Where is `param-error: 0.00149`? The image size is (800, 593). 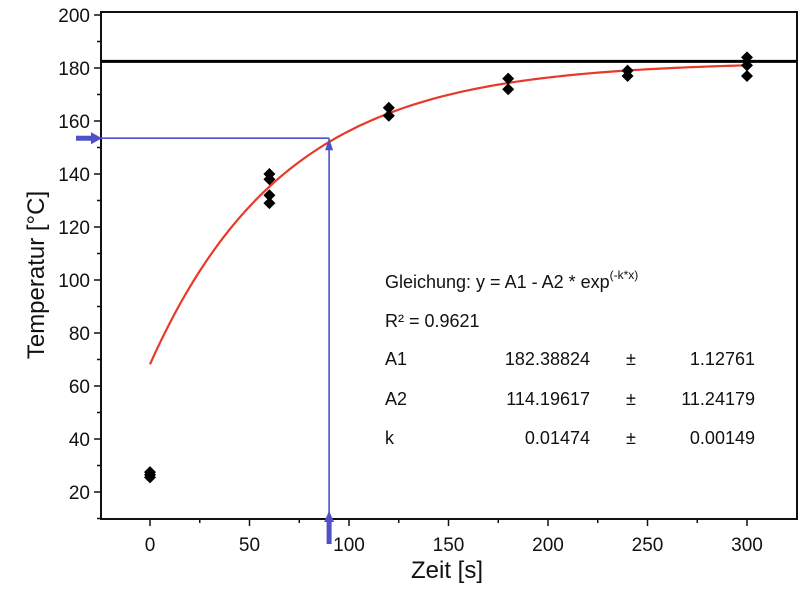
param-error: 0.00149 is located at coordinates (722, 438).